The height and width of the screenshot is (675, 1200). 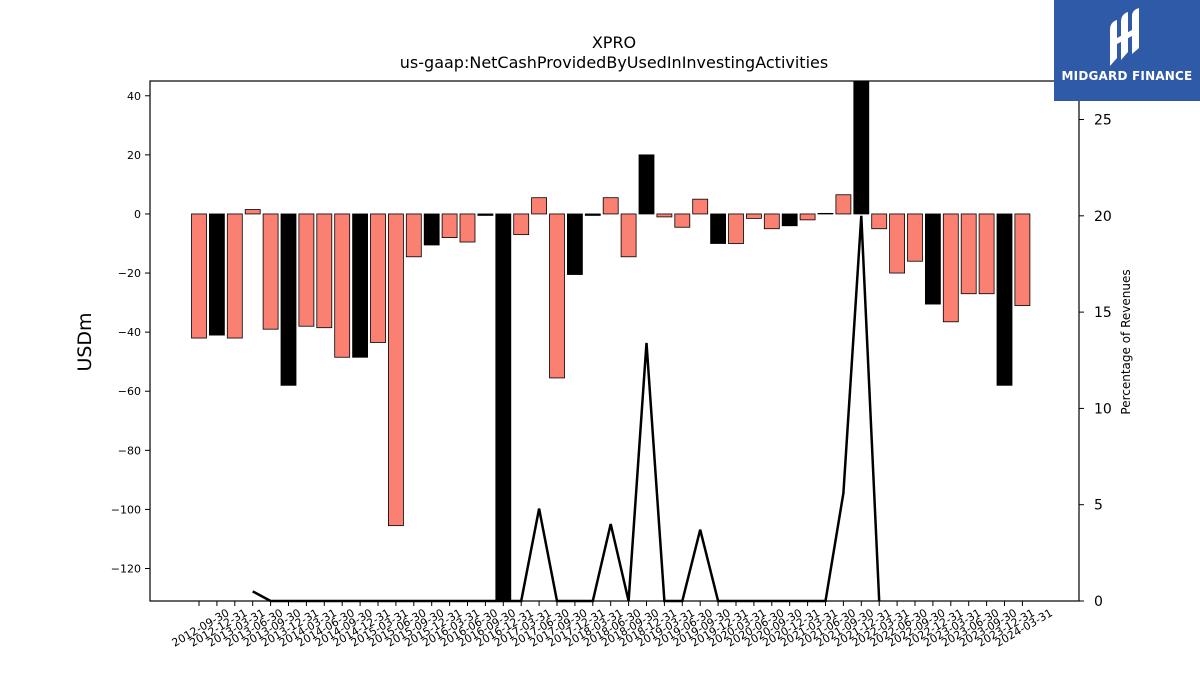 I want to click on brand-logo: MIDGARD FINANCE, so click(x=1127, y=50).